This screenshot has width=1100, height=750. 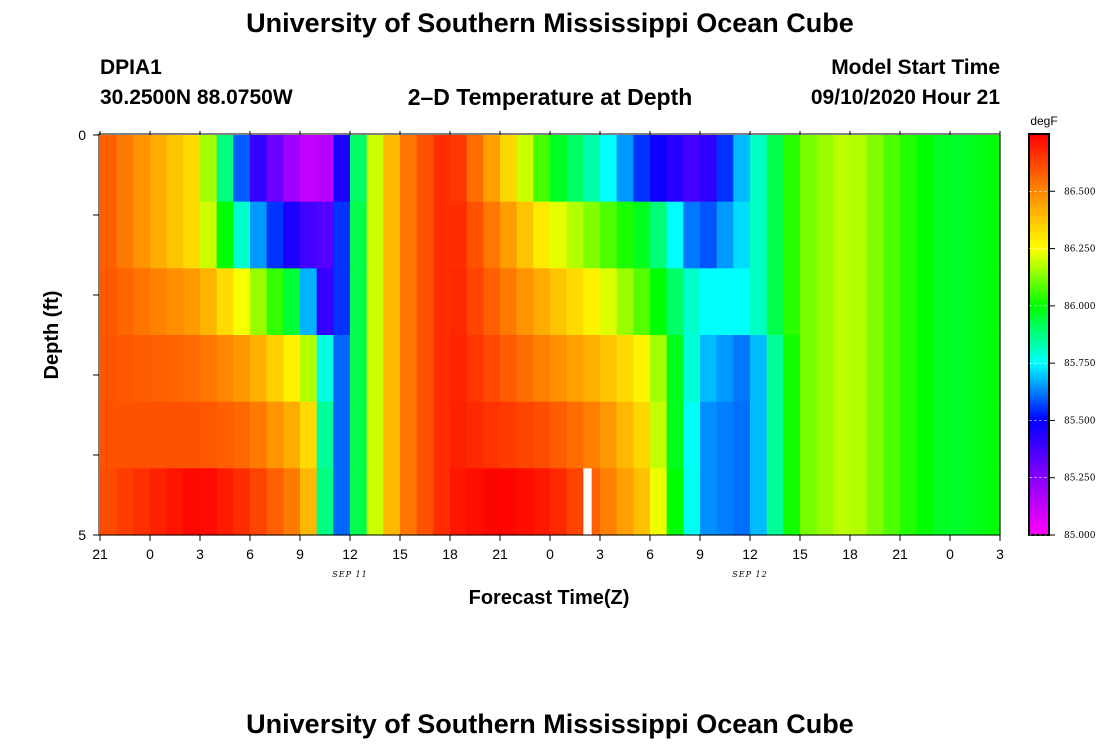 What do you see at coordinates (1000, 554) in the screenshot?
I see `x-tick-label: 3` at bounding box center [1000, 554].